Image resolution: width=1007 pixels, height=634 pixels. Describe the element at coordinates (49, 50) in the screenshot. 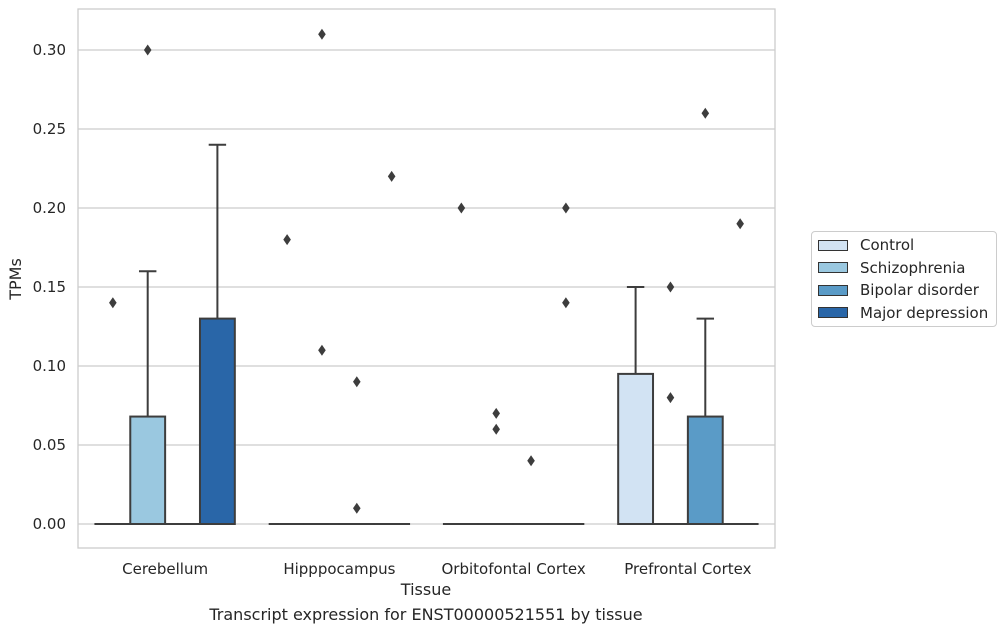

I see `y-tick-label: 0.30` at that location.